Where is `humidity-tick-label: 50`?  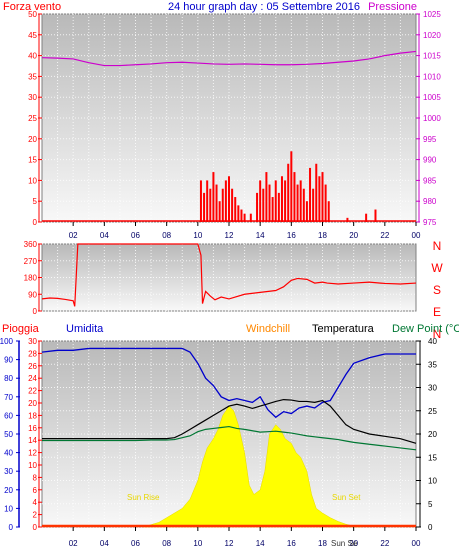
humidity-tick-label: 50 is located at coordinates (8, 434).